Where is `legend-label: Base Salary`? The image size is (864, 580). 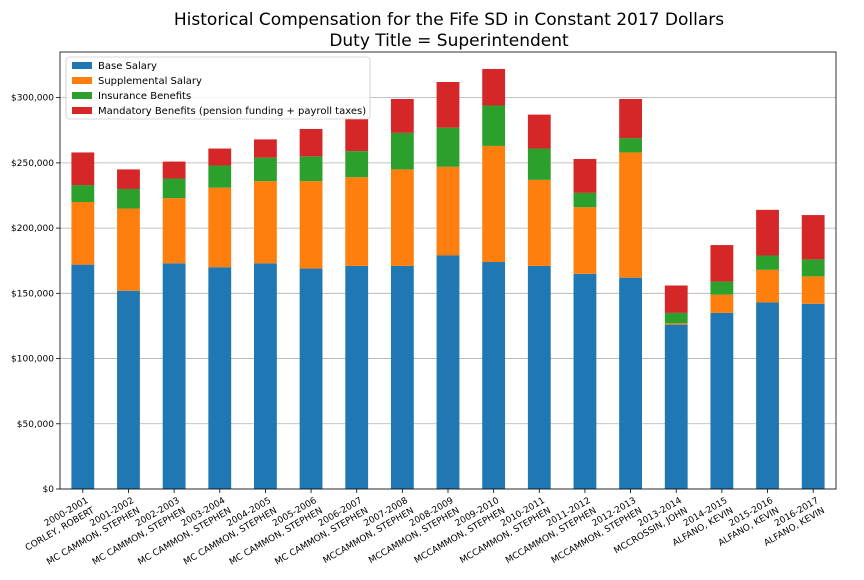
legend-label: Base Salary is located at coordinates (127, 66).